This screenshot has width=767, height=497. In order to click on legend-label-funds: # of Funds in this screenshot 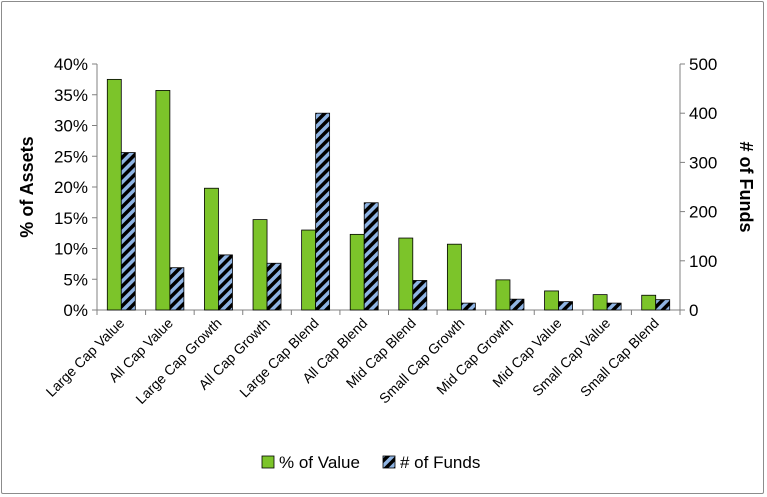, I will do `click(440, 462)`.